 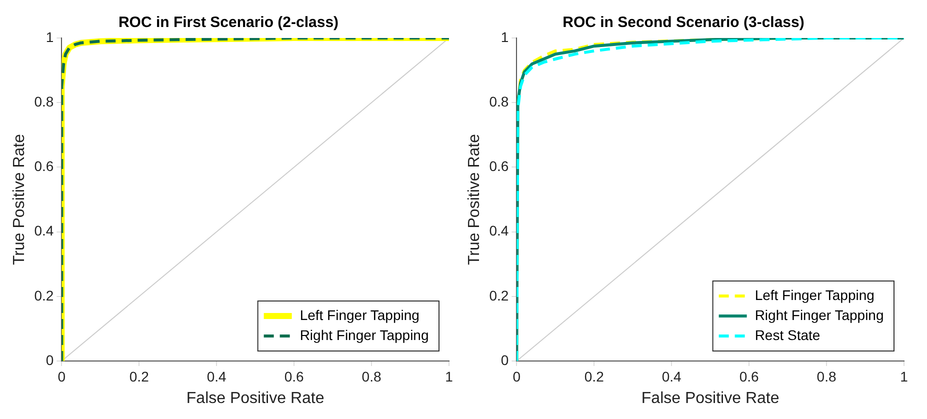 I want to click on legend-label: Rest State, so click(x=787, y=334).